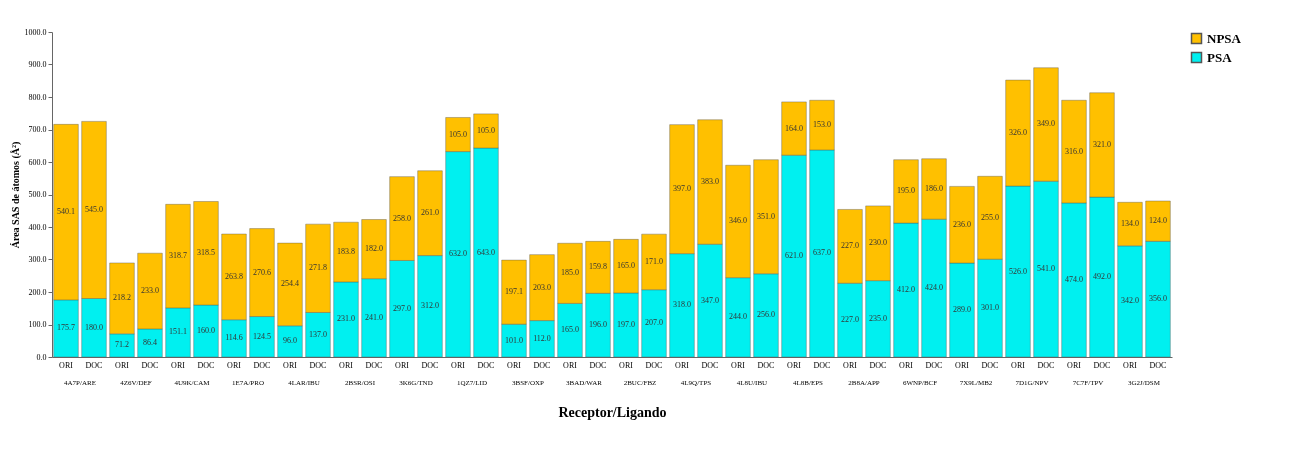 Image resolution: width=1312 pixels, height=462 pixels. I want to click on y-tick-label: 300.0, so click(37, 259).